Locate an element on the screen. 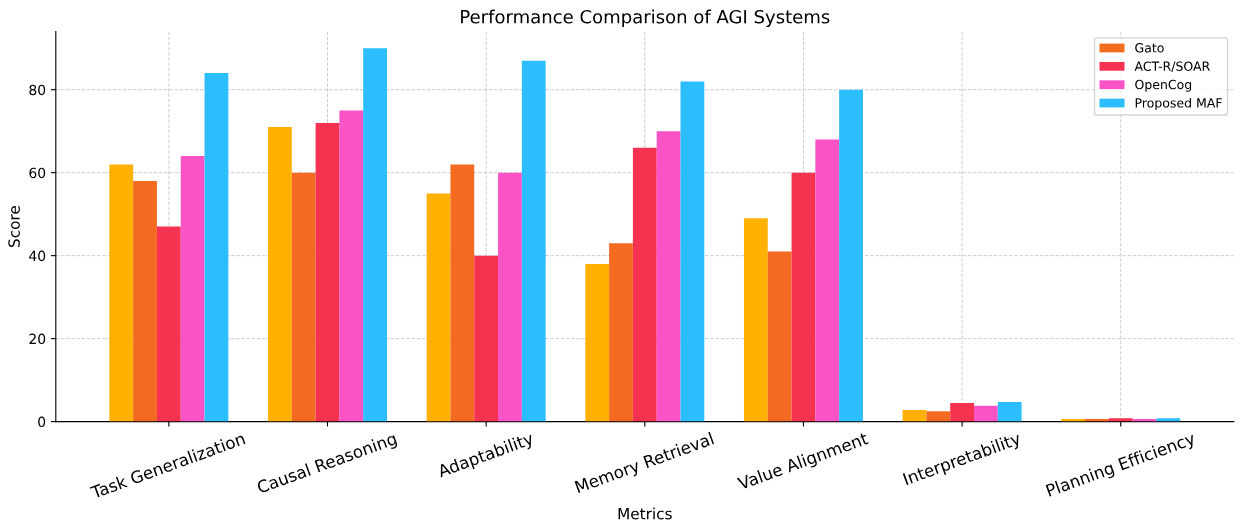 The image size is (1240, 527). y-tick-label: 80 is located at coordinates (37, 90).